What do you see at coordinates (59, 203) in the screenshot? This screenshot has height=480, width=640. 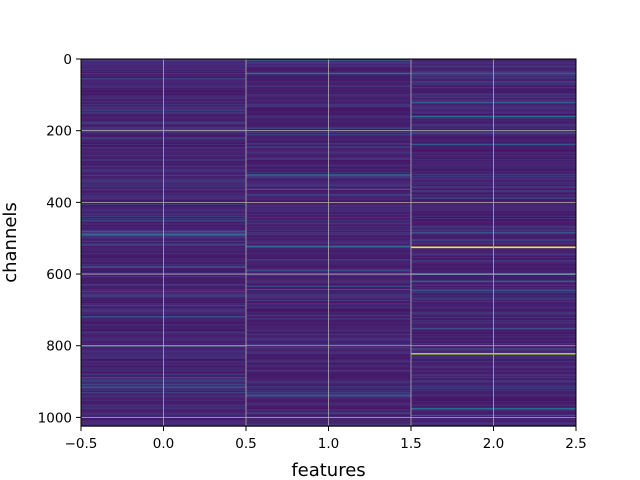 I see `y-tick-label: 400` at bounding box center [59, 203].